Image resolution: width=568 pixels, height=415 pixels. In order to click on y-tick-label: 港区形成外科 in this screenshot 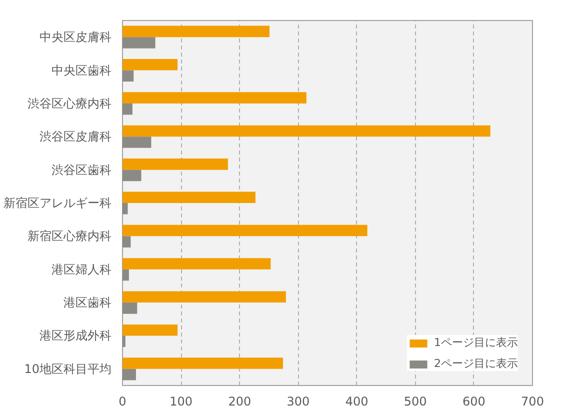, I will do `click(76, 335)`.